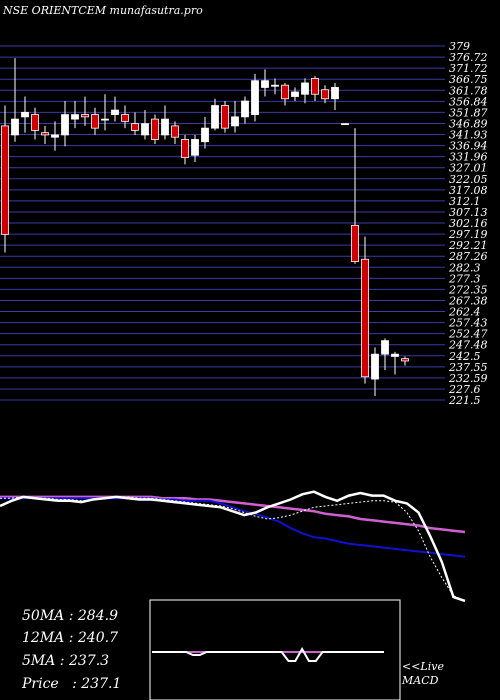 This screenshot has height=700, width=500. Describe the element at coordinates (97, 616) in the screenshot. I see `stat-value: 284.9` at that location.